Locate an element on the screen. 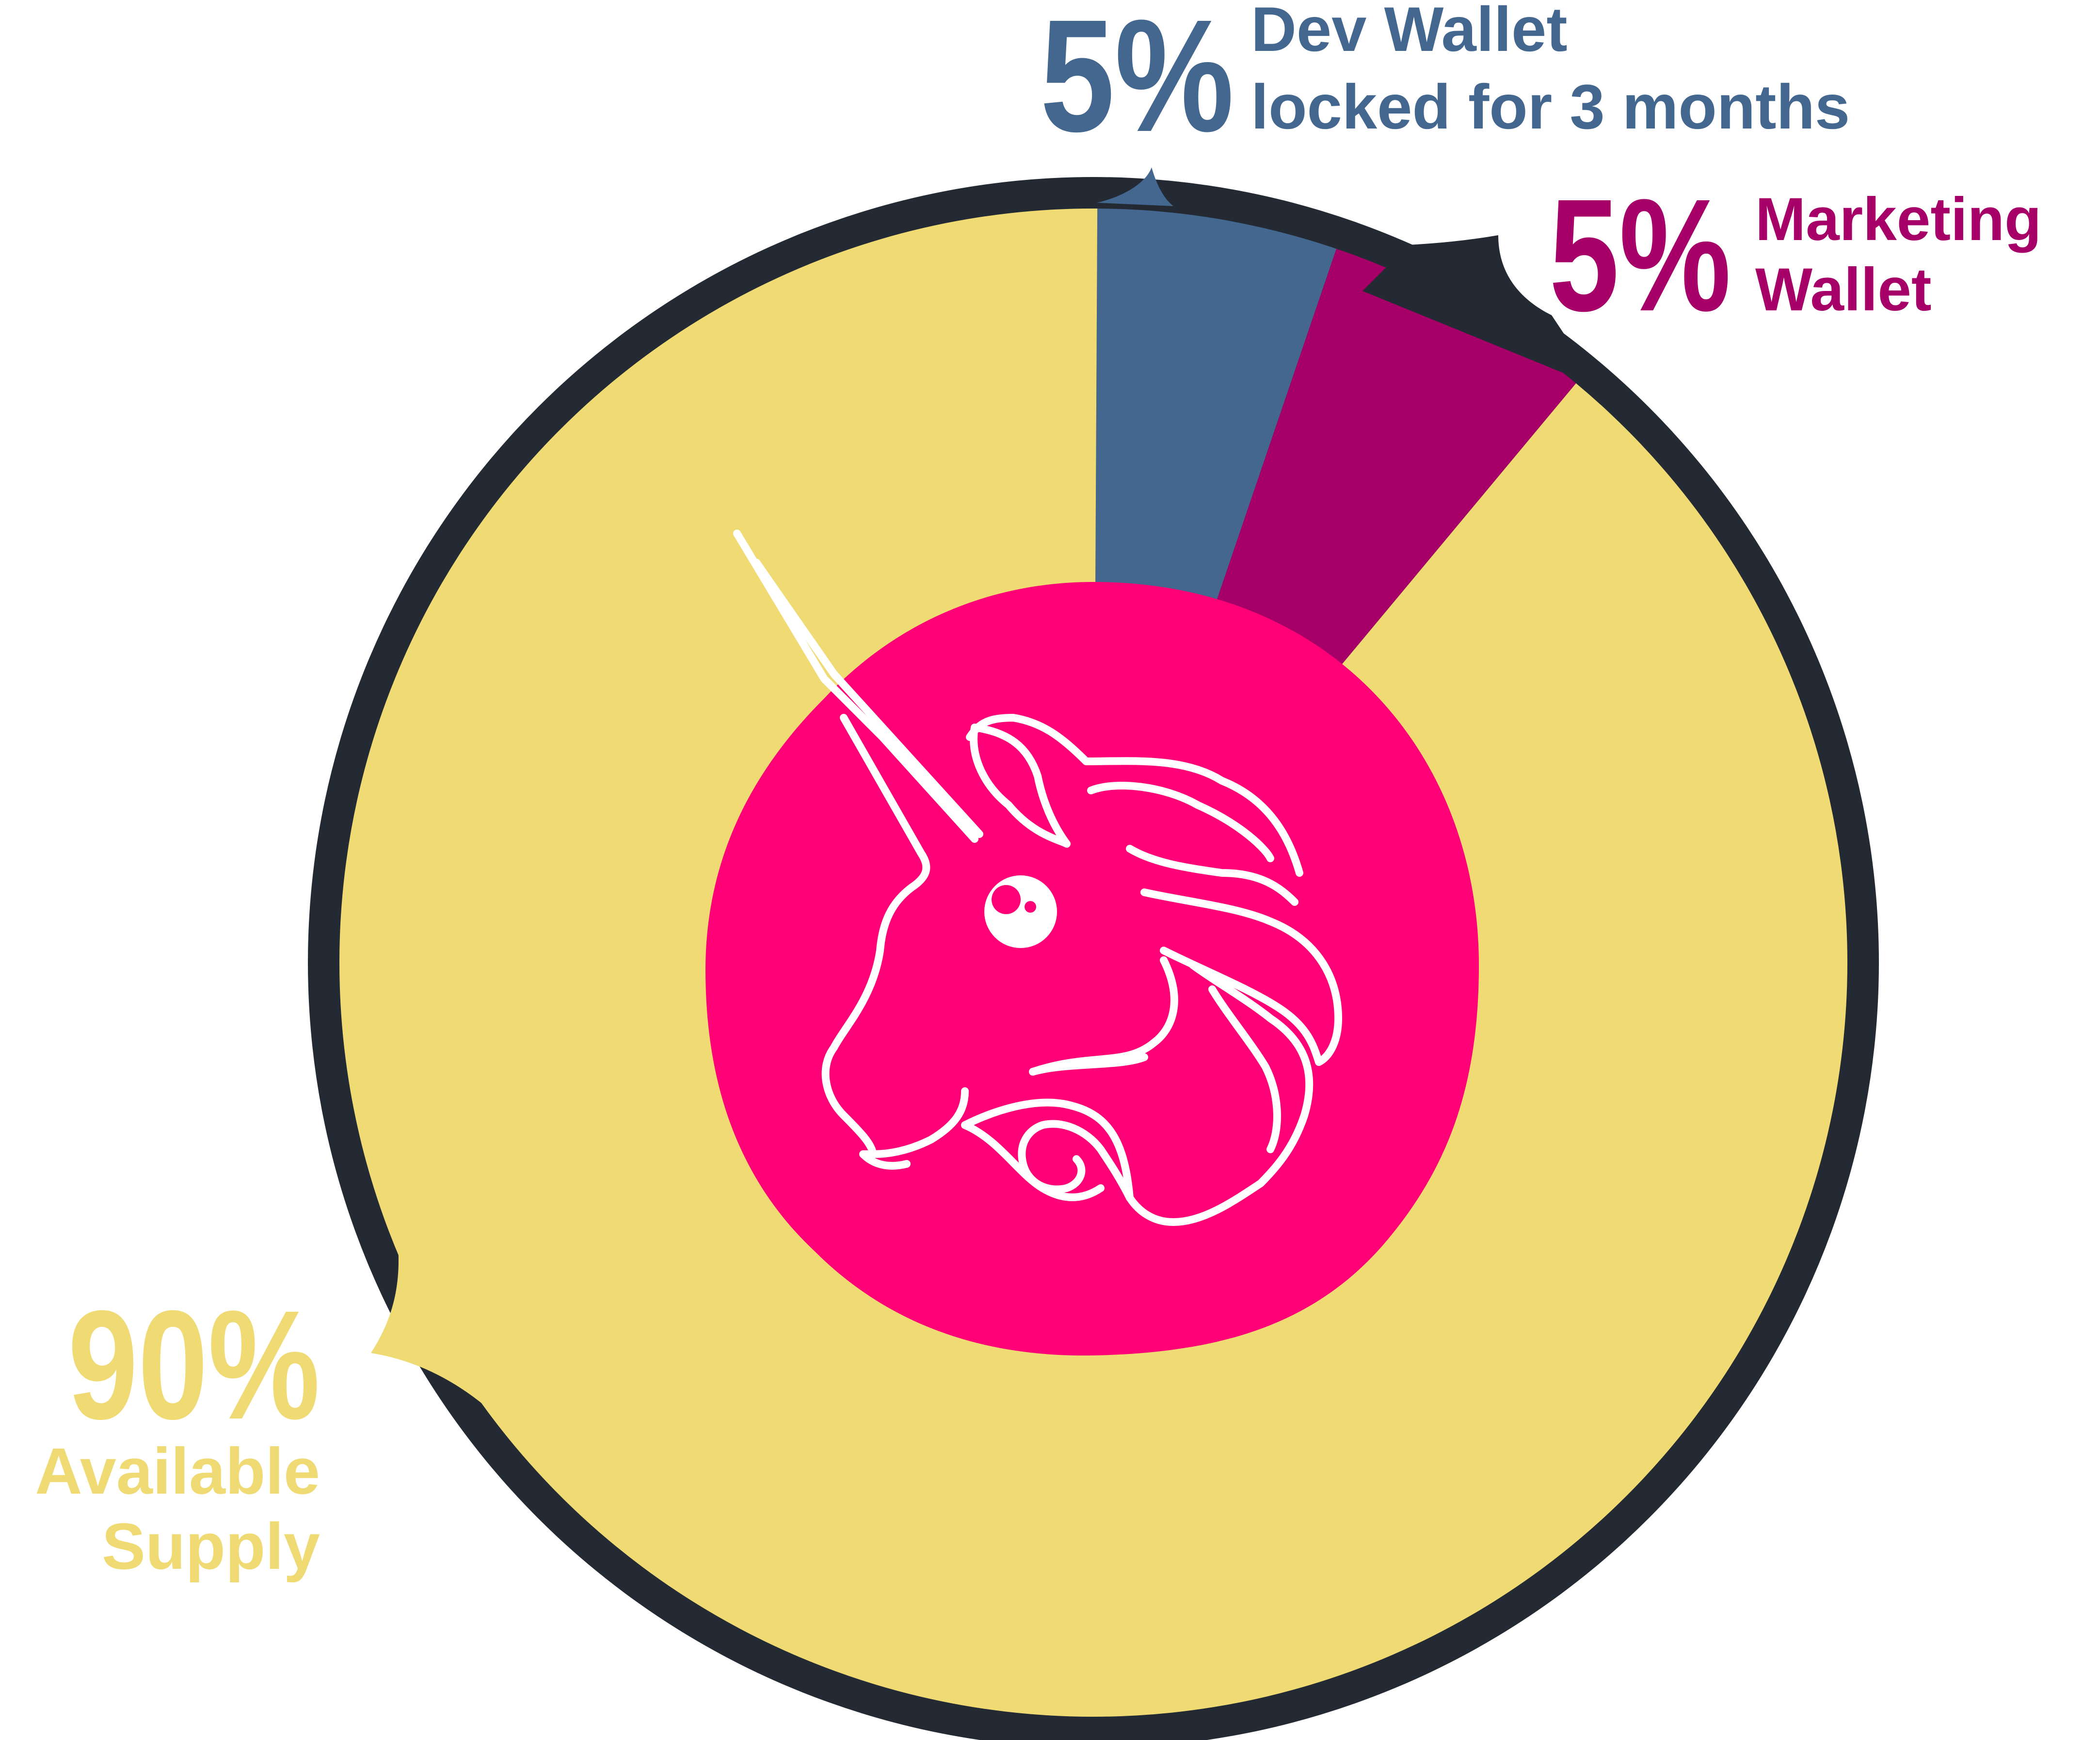 The image size is (2100, 1740). marketing-wallet-pointer is located at coordinates (1481, 311).